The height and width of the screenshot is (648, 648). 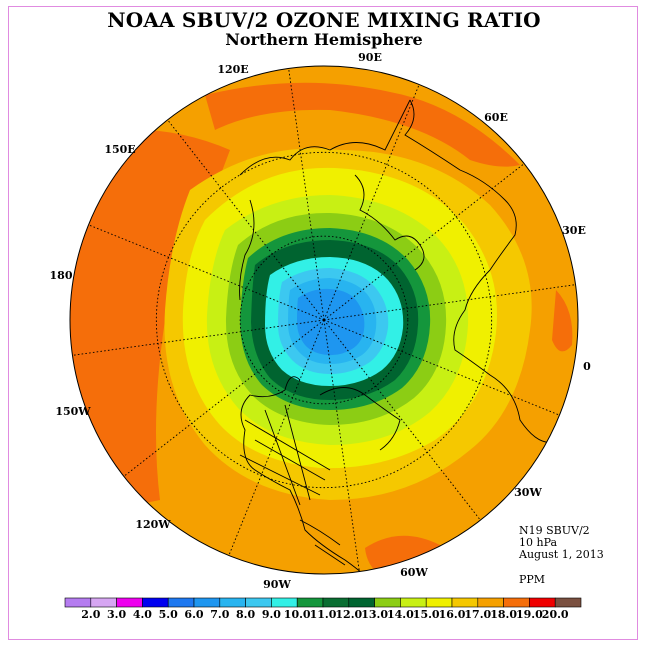 I want to click on coast-north-america, so click(x=313, y=475).